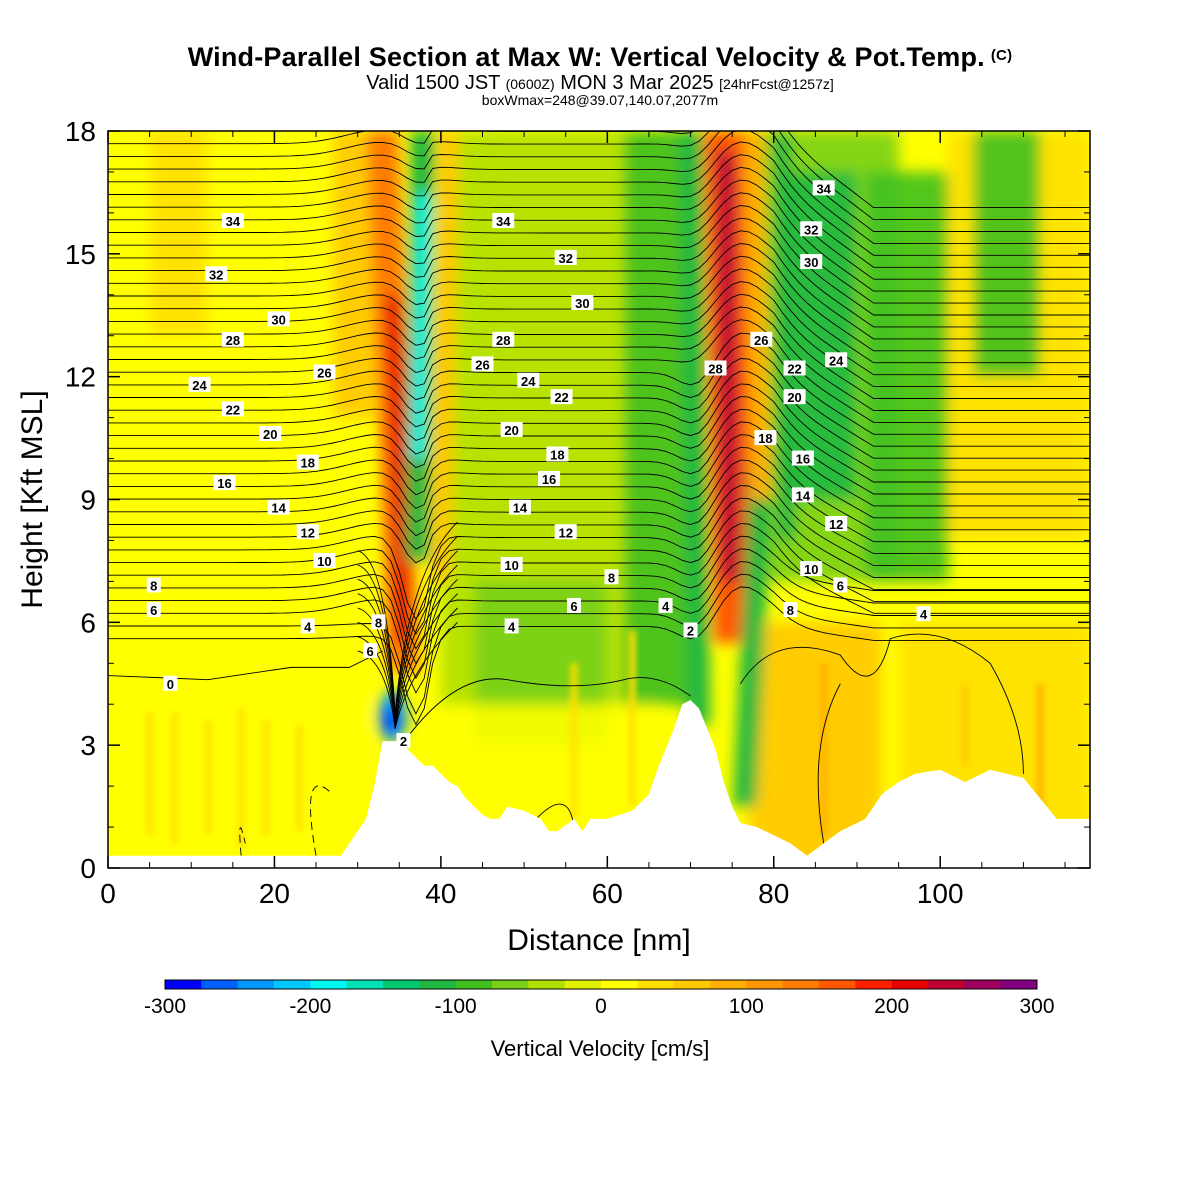 The height and width of the screenshot is (1200, 1200). Describe the element at coordinates (88, 868) in the screenshot. I see `y-tick-label: 0` at that location.